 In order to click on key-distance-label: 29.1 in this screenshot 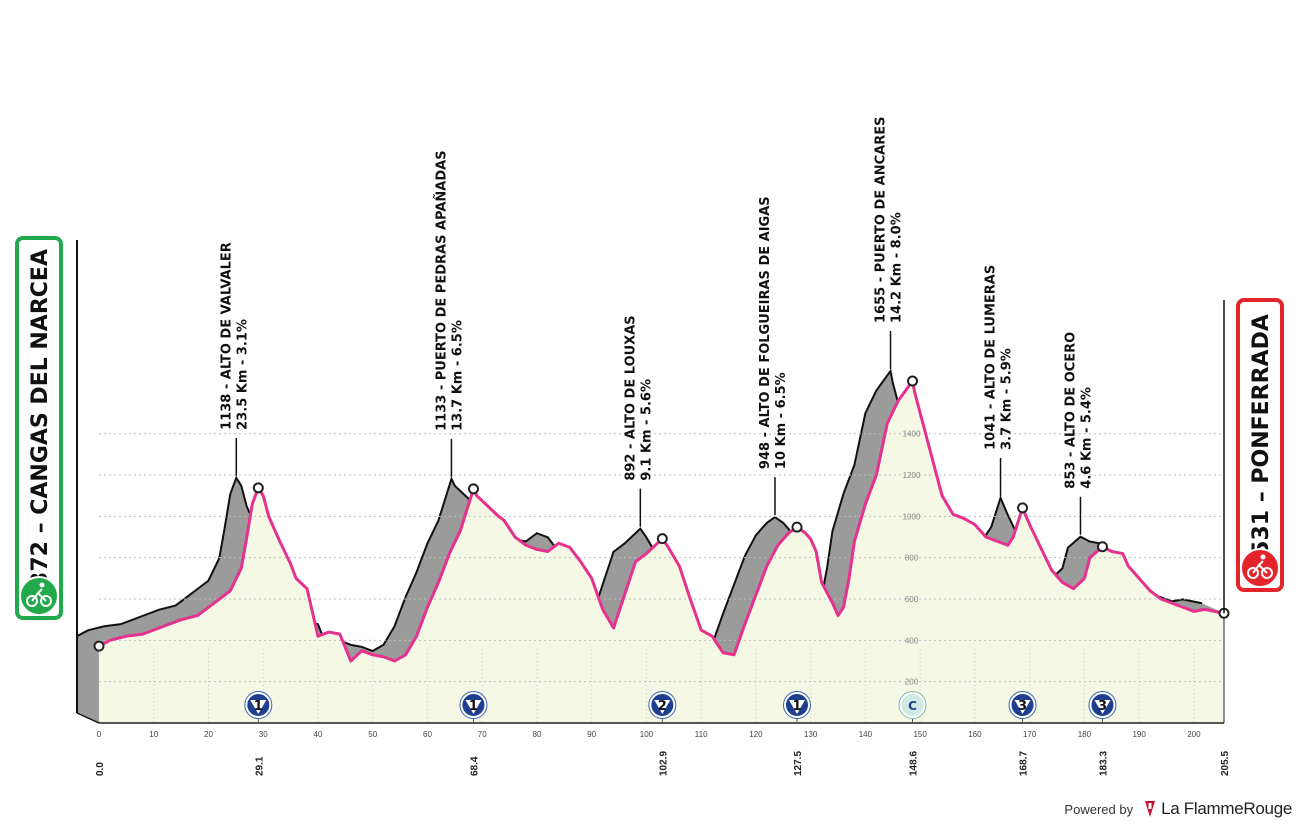, I will do `click(259, 766)`.